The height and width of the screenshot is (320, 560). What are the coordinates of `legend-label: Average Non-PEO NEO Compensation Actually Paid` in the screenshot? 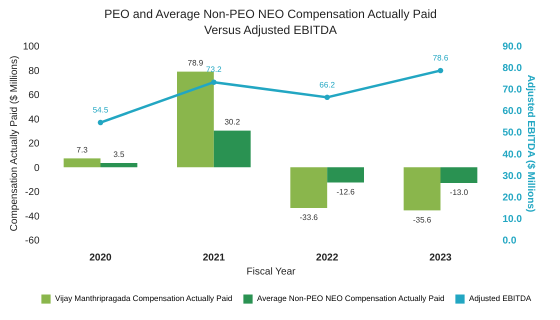 It's located at (351, 299).